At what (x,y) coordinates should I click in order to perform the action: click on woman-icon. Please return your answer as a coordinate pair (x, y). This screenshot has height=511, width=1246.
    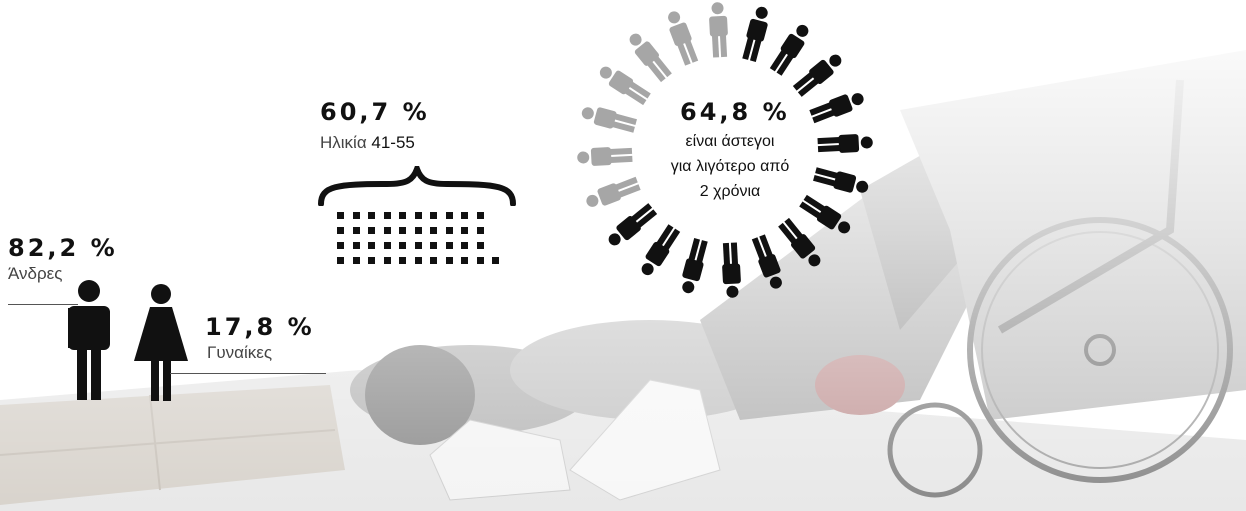
    Looking at the image, I should click on (161, 342).